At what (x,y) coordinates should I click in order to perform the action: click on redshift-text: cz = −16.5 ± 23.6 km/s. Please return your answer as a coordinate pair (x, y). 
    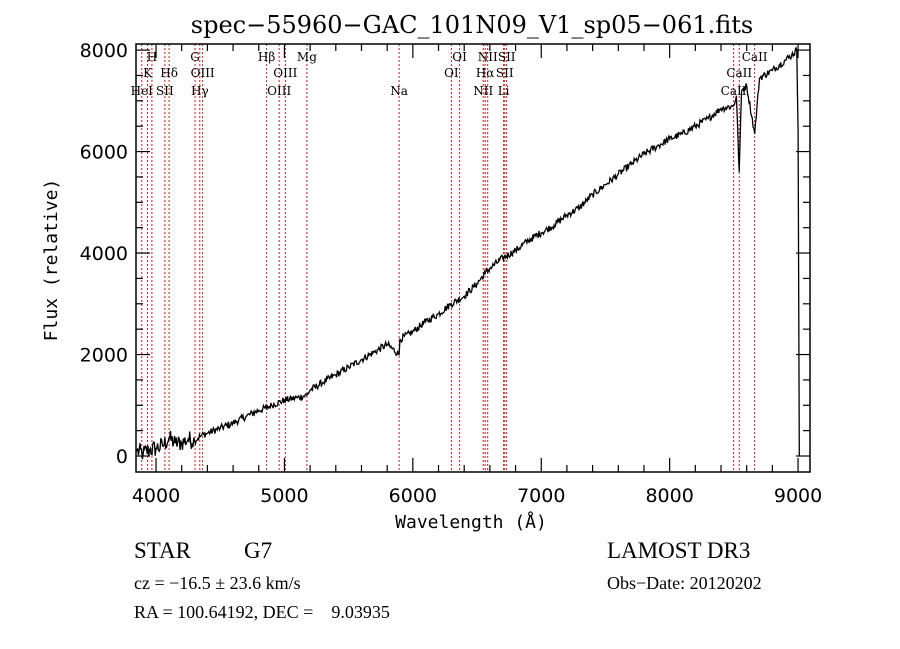
    Looking at the image, I should click on (217, 583).